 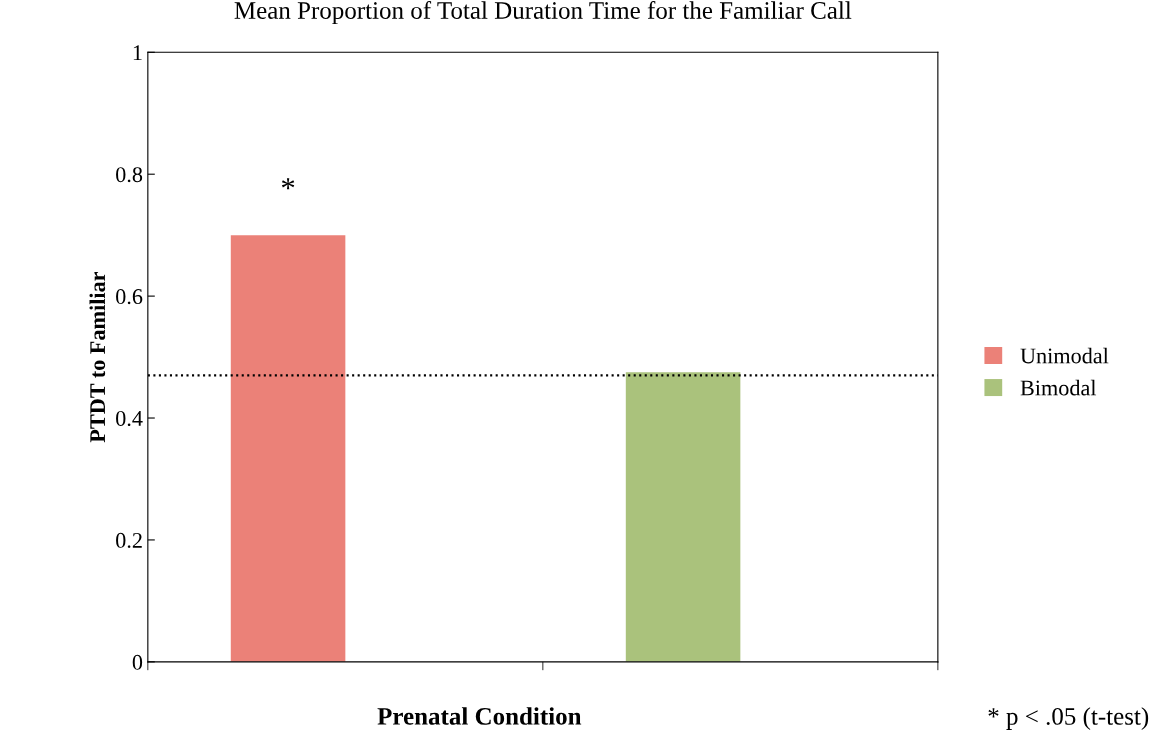 What do you see at coordinates (137, 662) in the screenshot?
I see `y-tick-label: 0` at bounding box center [137, 662].